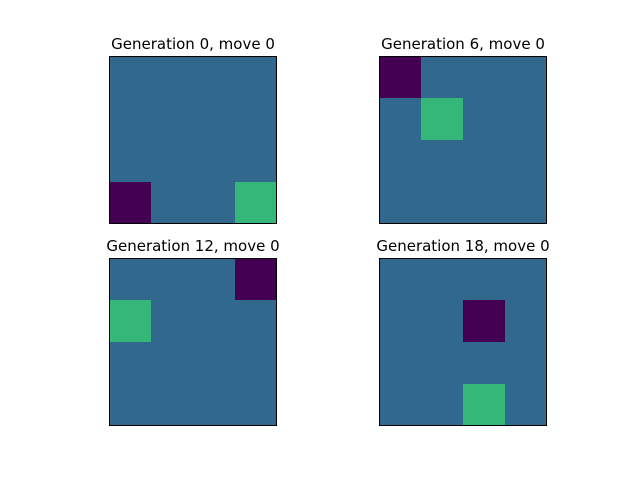 Image resolution: width=640 pixels, height=480 pixels. Describe the element at coordinates (463, 246) in the screenshot. I see `subplot-title: Generation 18, move 0` at that location.